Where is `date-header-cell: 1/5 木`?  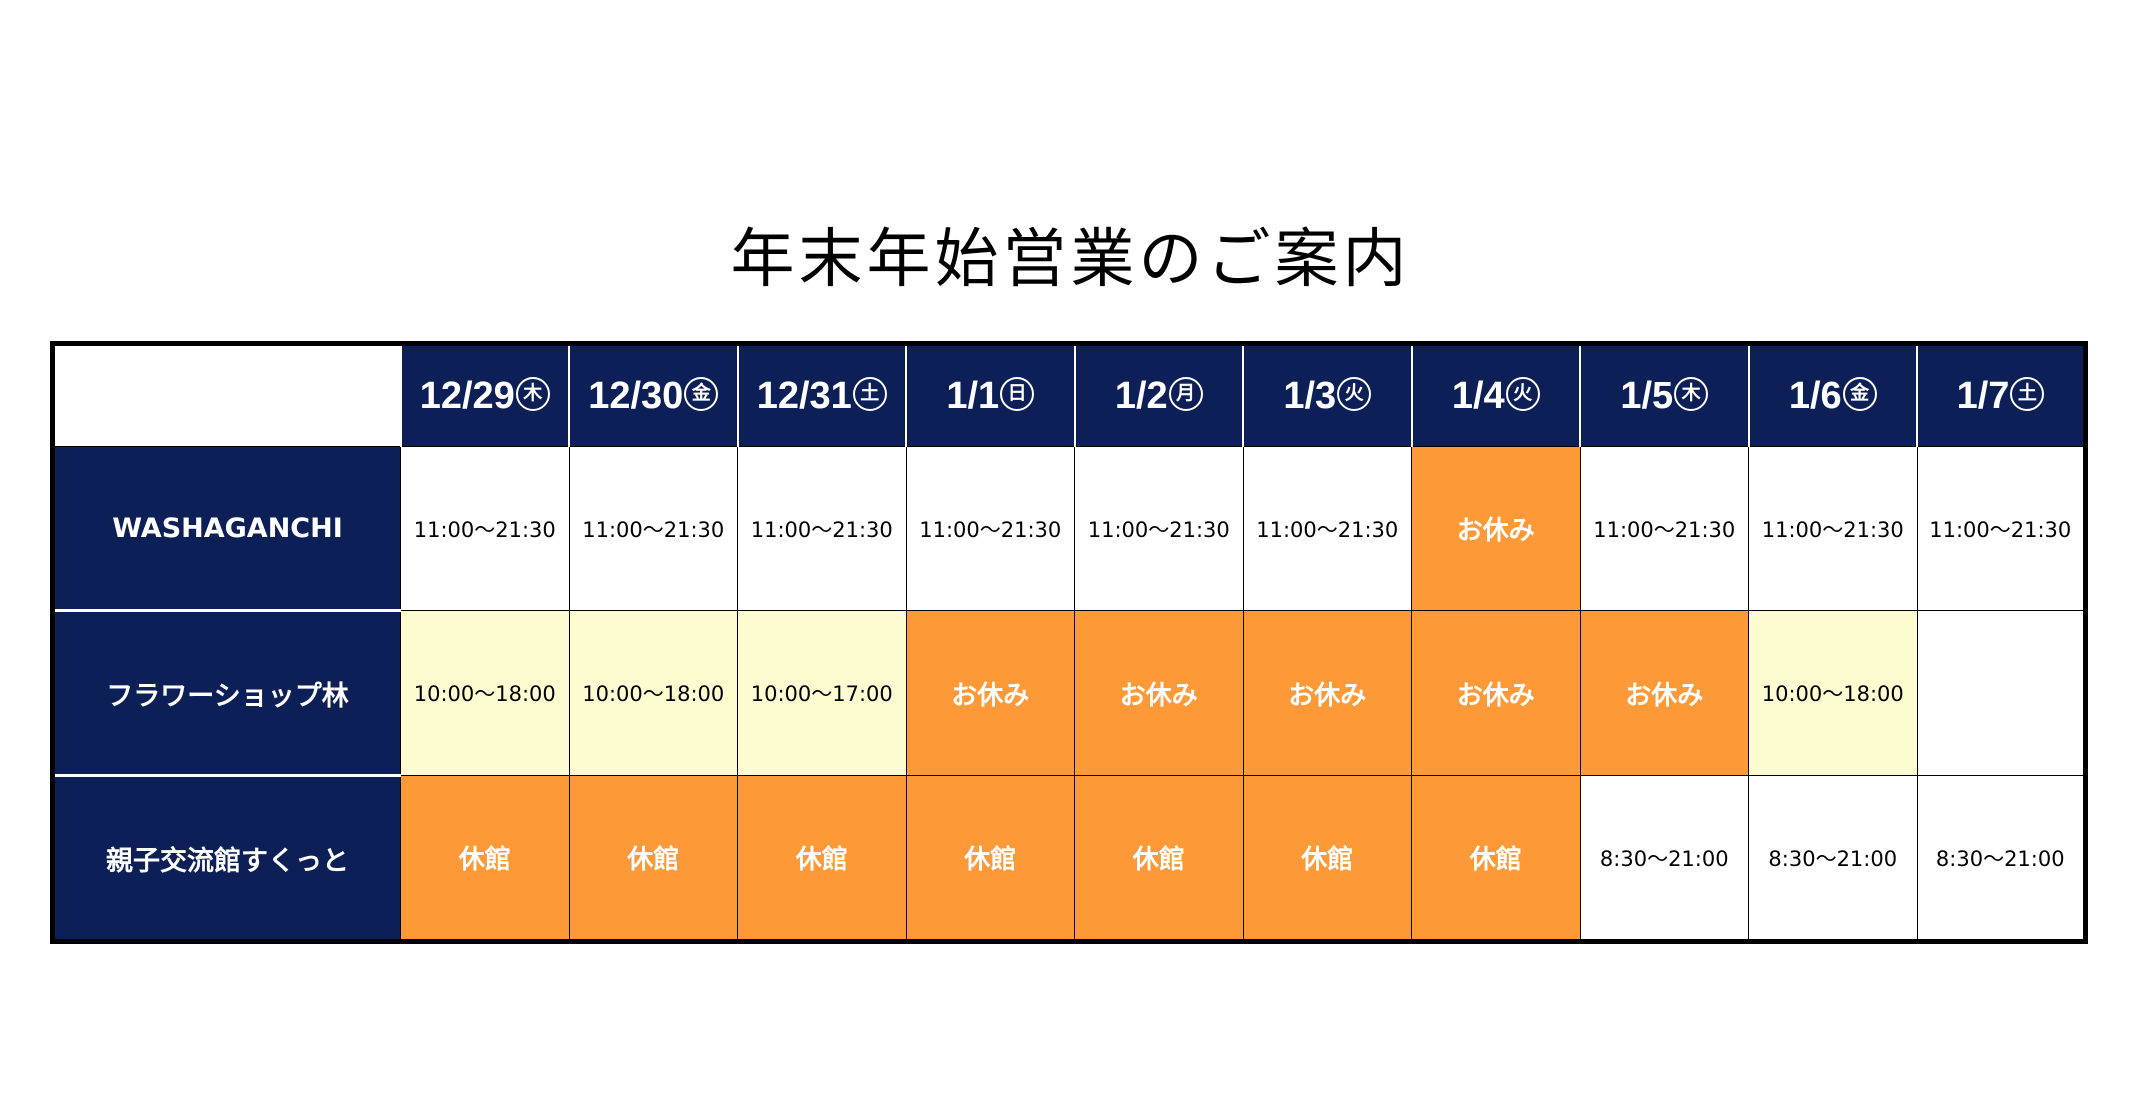
date-header-cell: 1/5 木 is located at coordinates (1664, 395).